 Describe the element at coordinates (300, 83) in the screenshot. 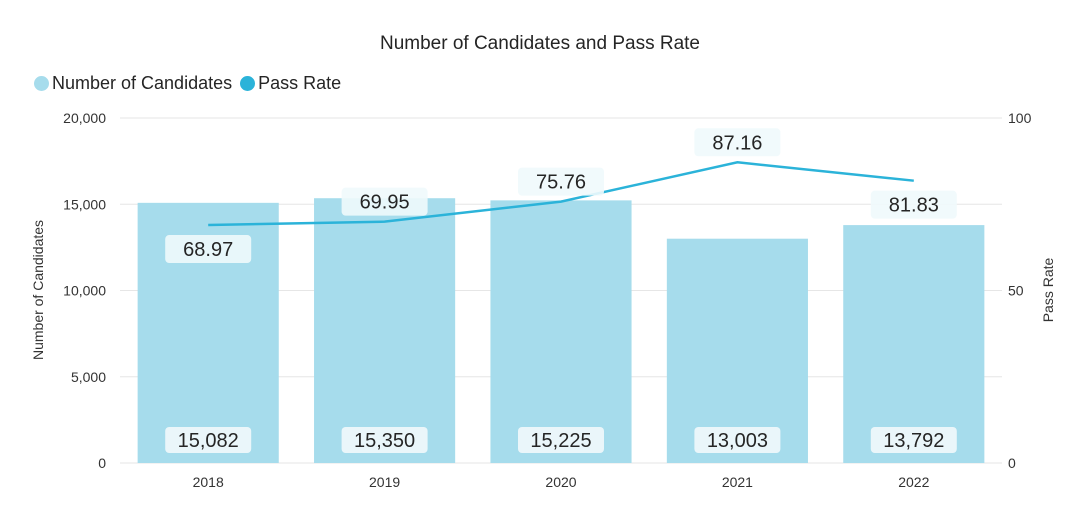

I see `legend-label-pass-rate: Pass Rate` at that location.